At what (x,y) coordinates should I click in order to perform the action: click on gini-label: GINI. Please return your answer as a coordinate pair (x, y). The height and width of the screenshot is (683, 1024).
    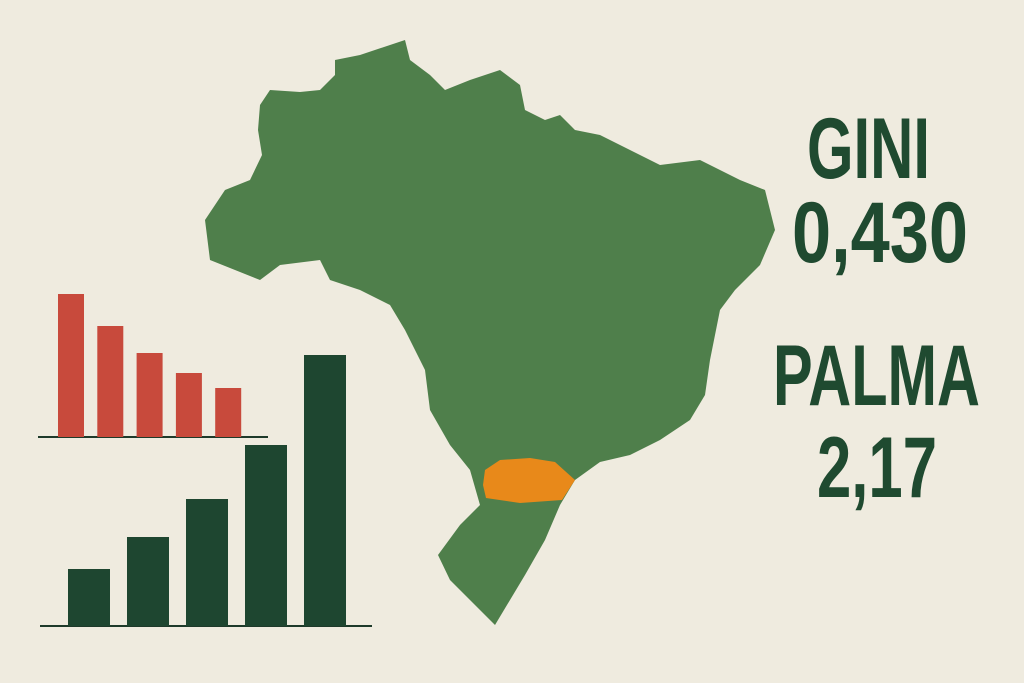
    Looking at the image, I should click on (868, 149).